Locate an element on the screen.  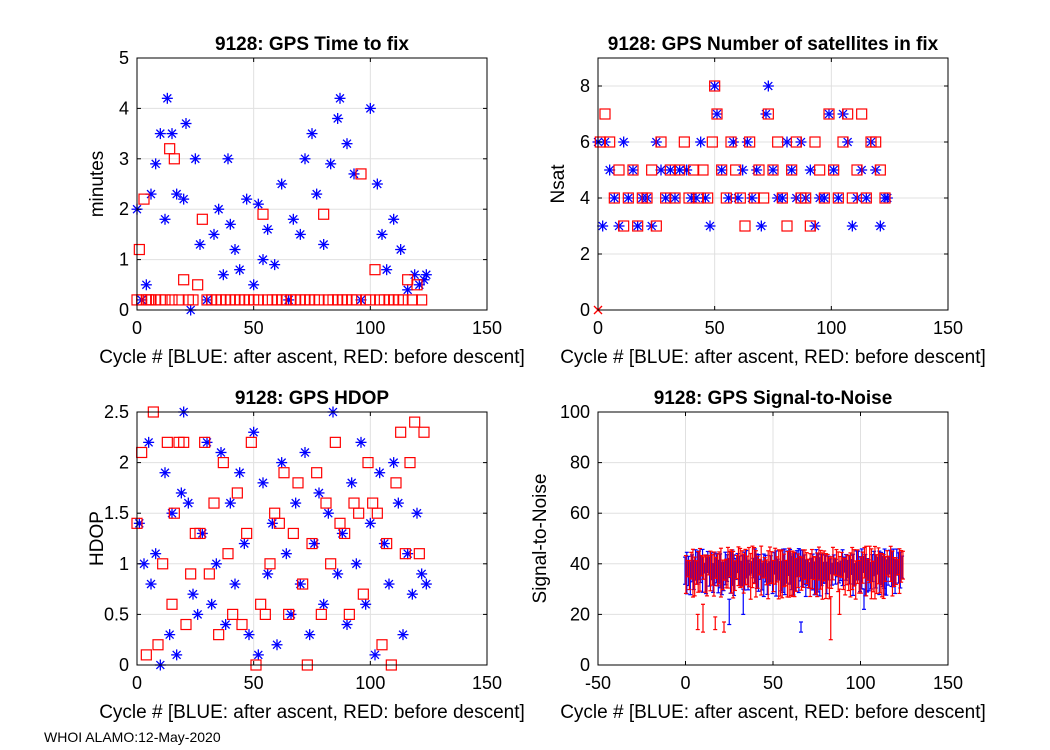
y-tick-label: 5 is located at coordinates (124, 58).